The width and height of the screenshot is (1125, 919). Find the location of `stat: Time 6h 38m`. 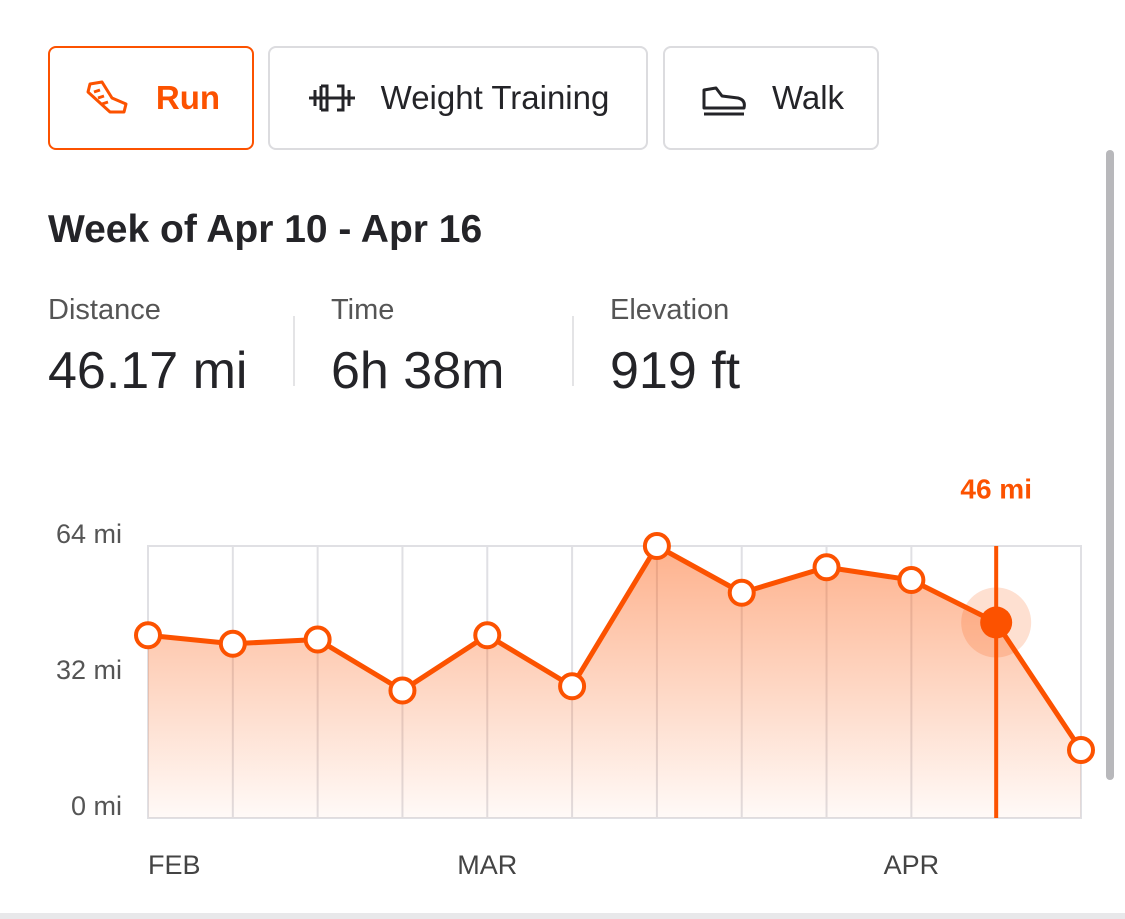

stat: Time 6h 38m is located at coordinates (417, 347).